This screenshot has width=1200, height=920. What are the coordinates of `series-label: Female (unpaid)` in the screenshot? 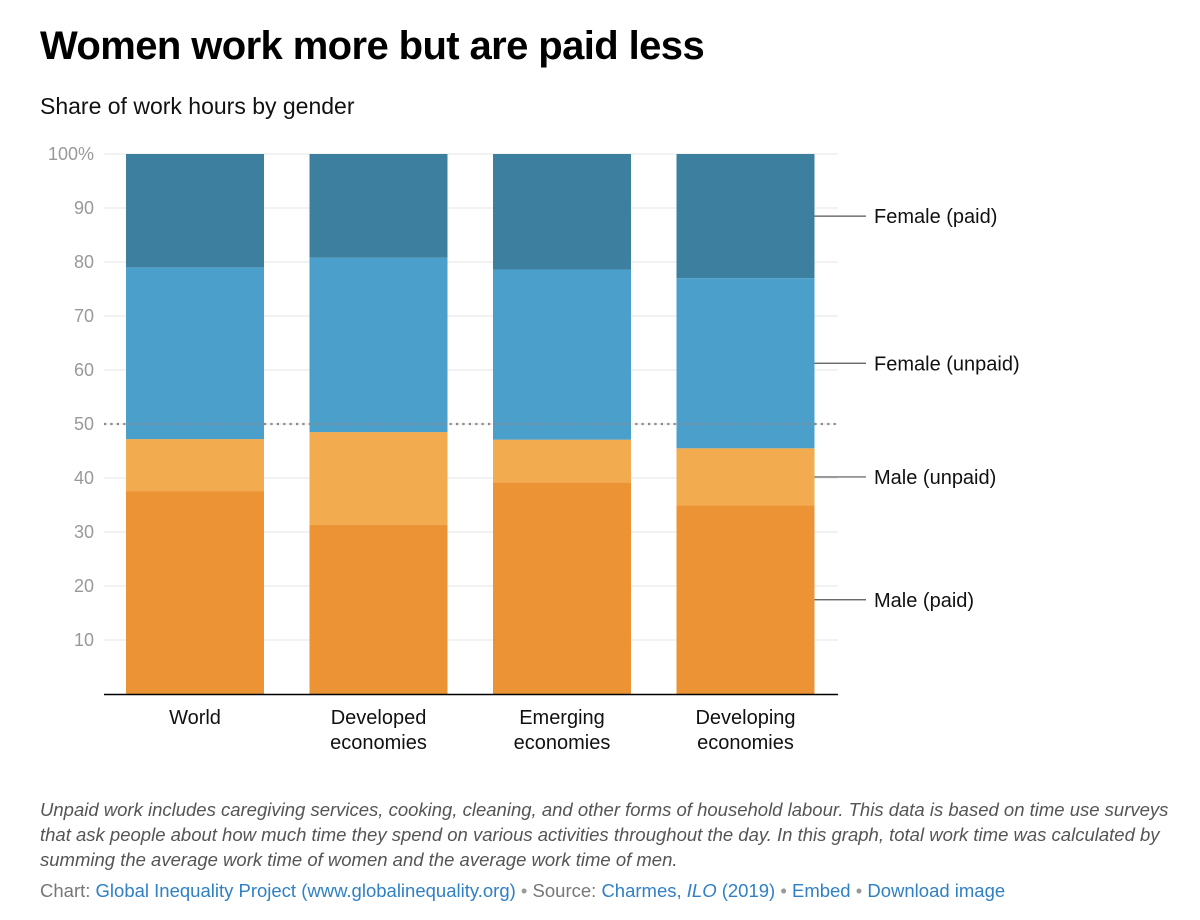 It's located at (947, 364).